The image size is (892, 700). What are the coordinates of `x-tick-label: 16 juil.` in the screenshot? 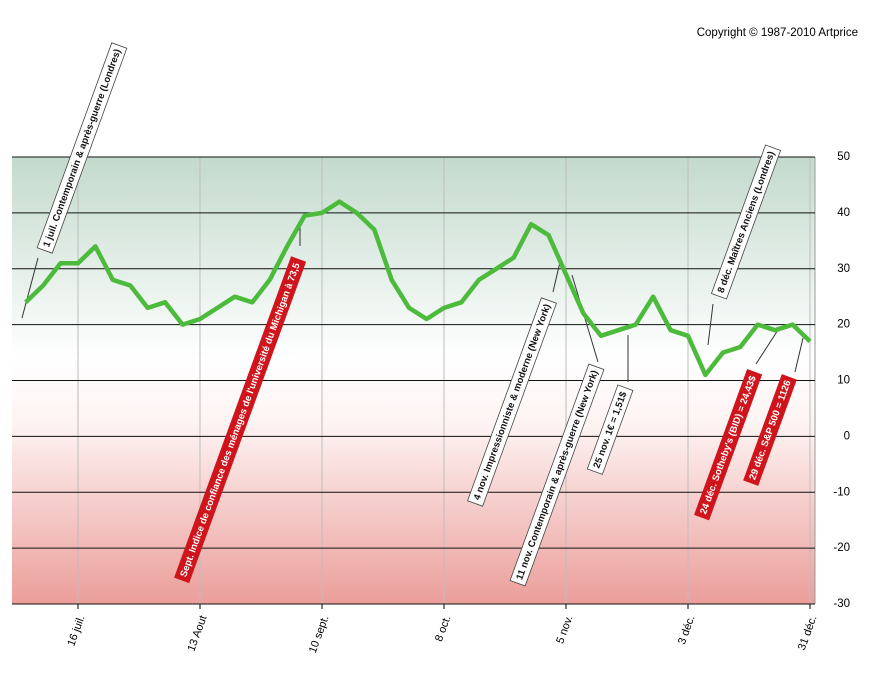 It's located at (76, 631).